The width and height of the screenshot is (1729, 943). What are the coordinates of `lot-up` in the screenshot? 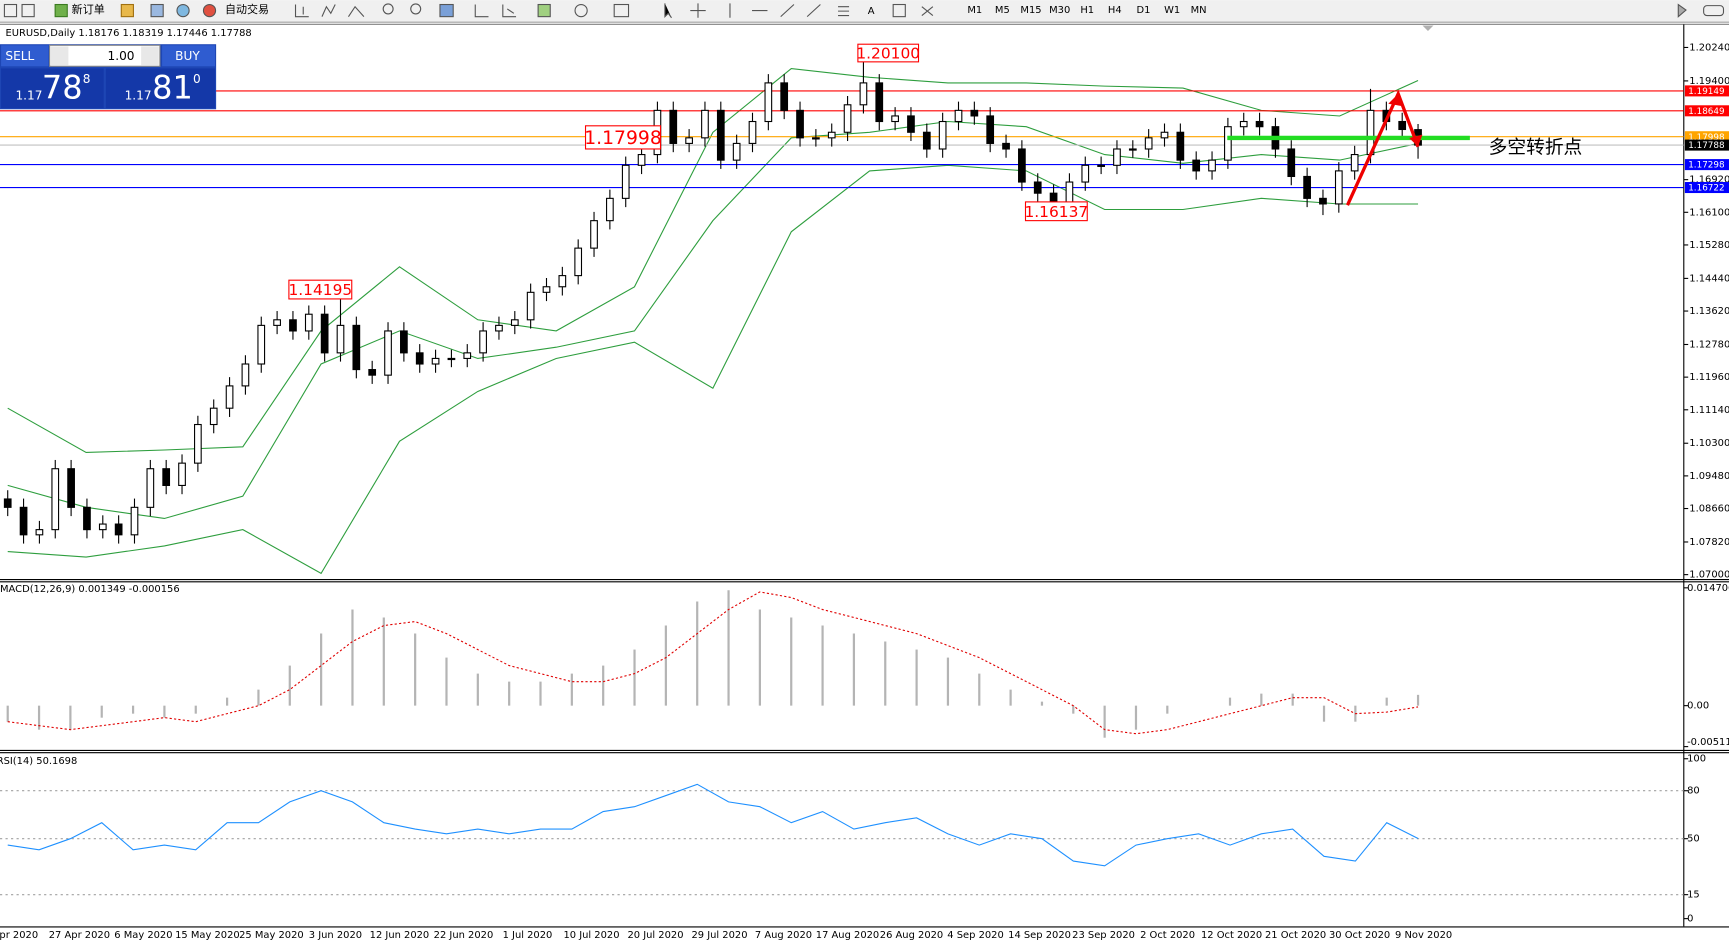 It's located at (150, 56).